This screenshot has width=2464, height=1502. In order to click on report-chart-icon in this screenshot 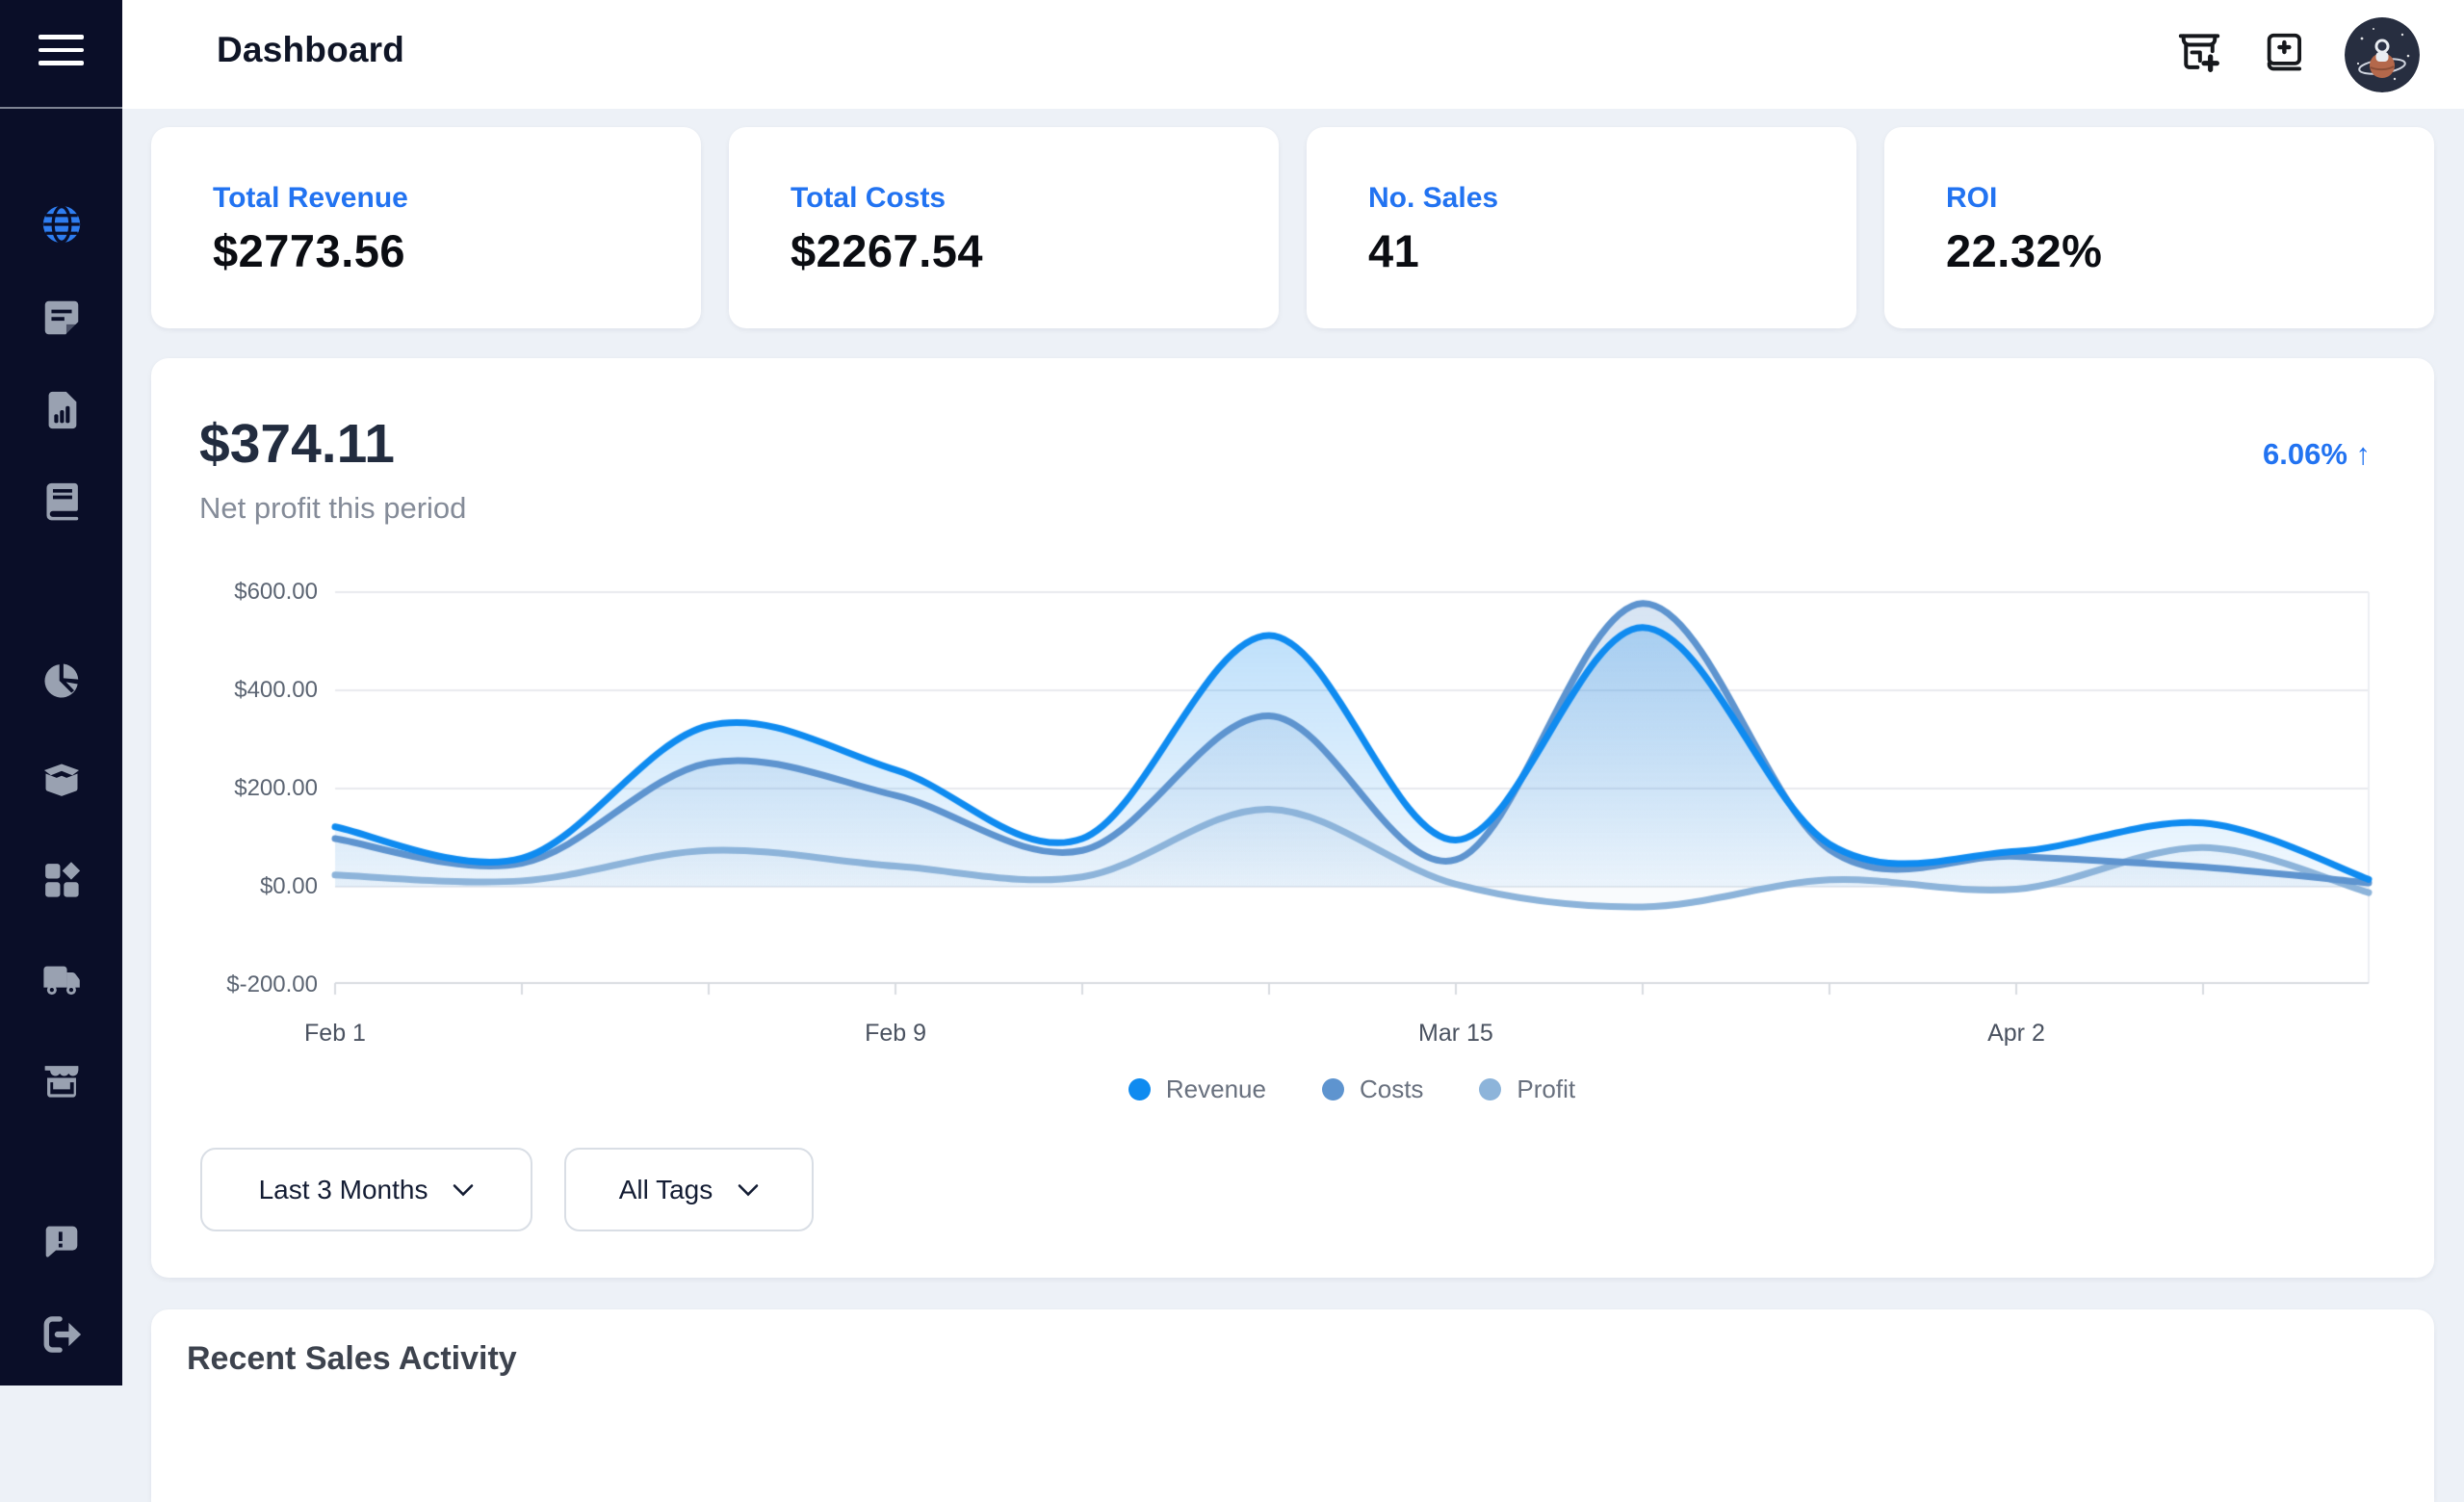, I will do `click(61, 410)`.